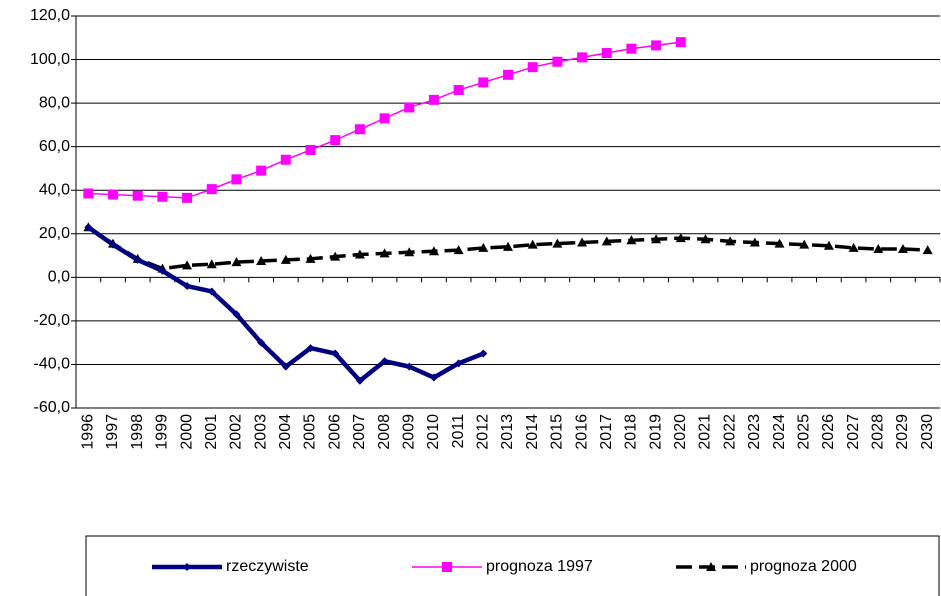 This screenshot has height=596, width=941. Describe the element at coordinates (334, 432) in the screenshot. I see `x-tick-label: 2006` at that location.